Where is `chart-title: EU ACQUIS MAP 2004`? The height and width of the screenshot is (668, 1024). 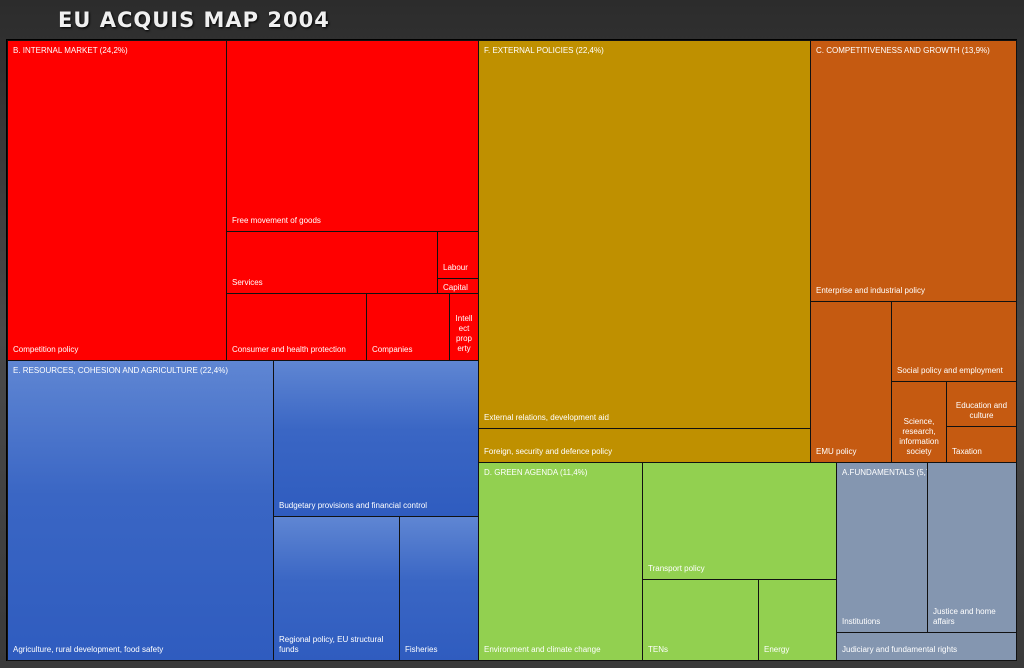
chart-title: EU ACQUIS MAP 2004 is located at coordinates (194, 20).